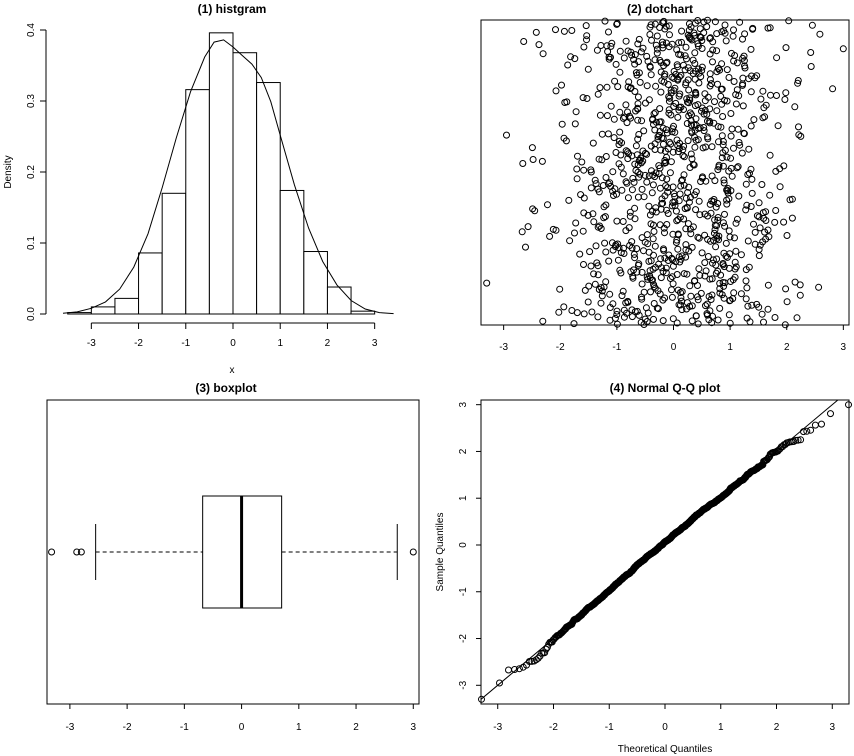  I want to click on density-curve, so click(228, 177).